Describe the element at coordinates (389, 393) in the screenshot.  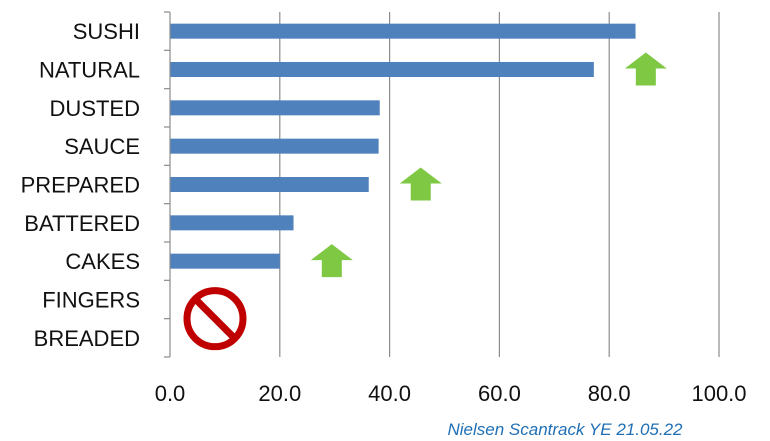
I see `x-tick-label: 40.0` at that location.